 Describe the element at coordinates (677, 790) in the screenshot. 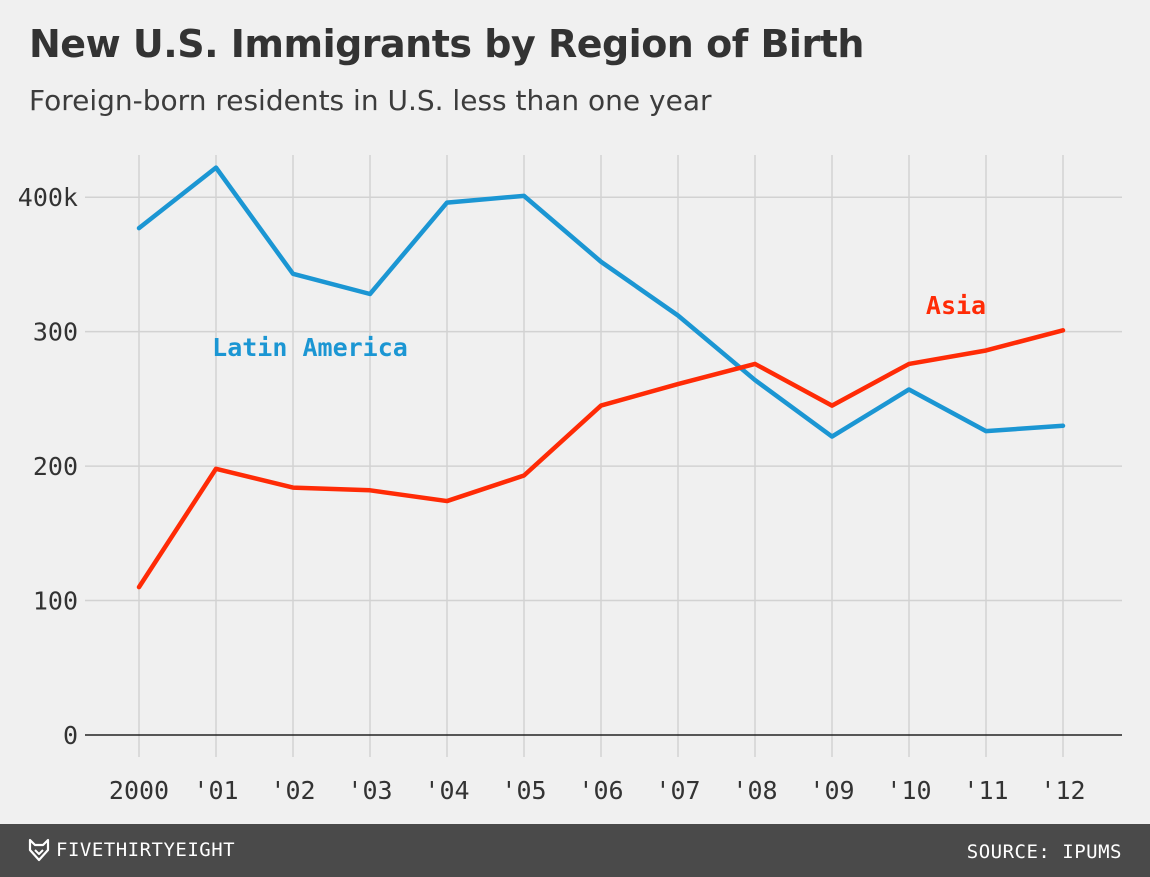

I see `x-tick-label: '07` at that location.